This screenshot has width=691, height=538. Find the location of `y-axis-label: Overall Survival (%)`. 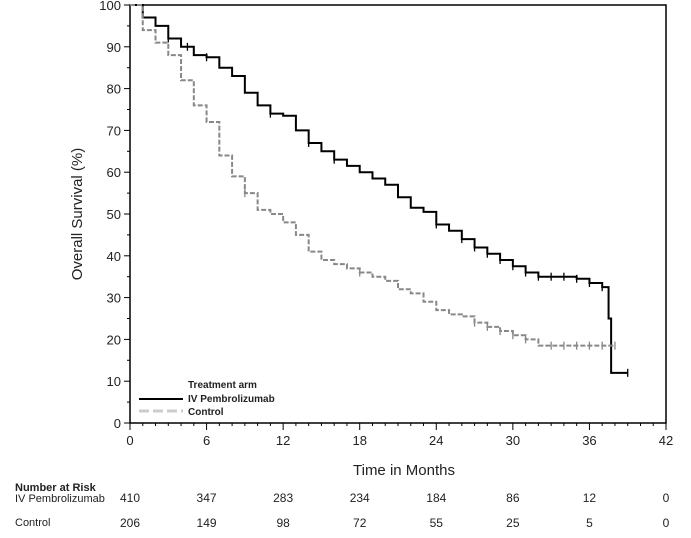

y-axis-label: Overall Survival (%) is located at coordinates (77, 214).